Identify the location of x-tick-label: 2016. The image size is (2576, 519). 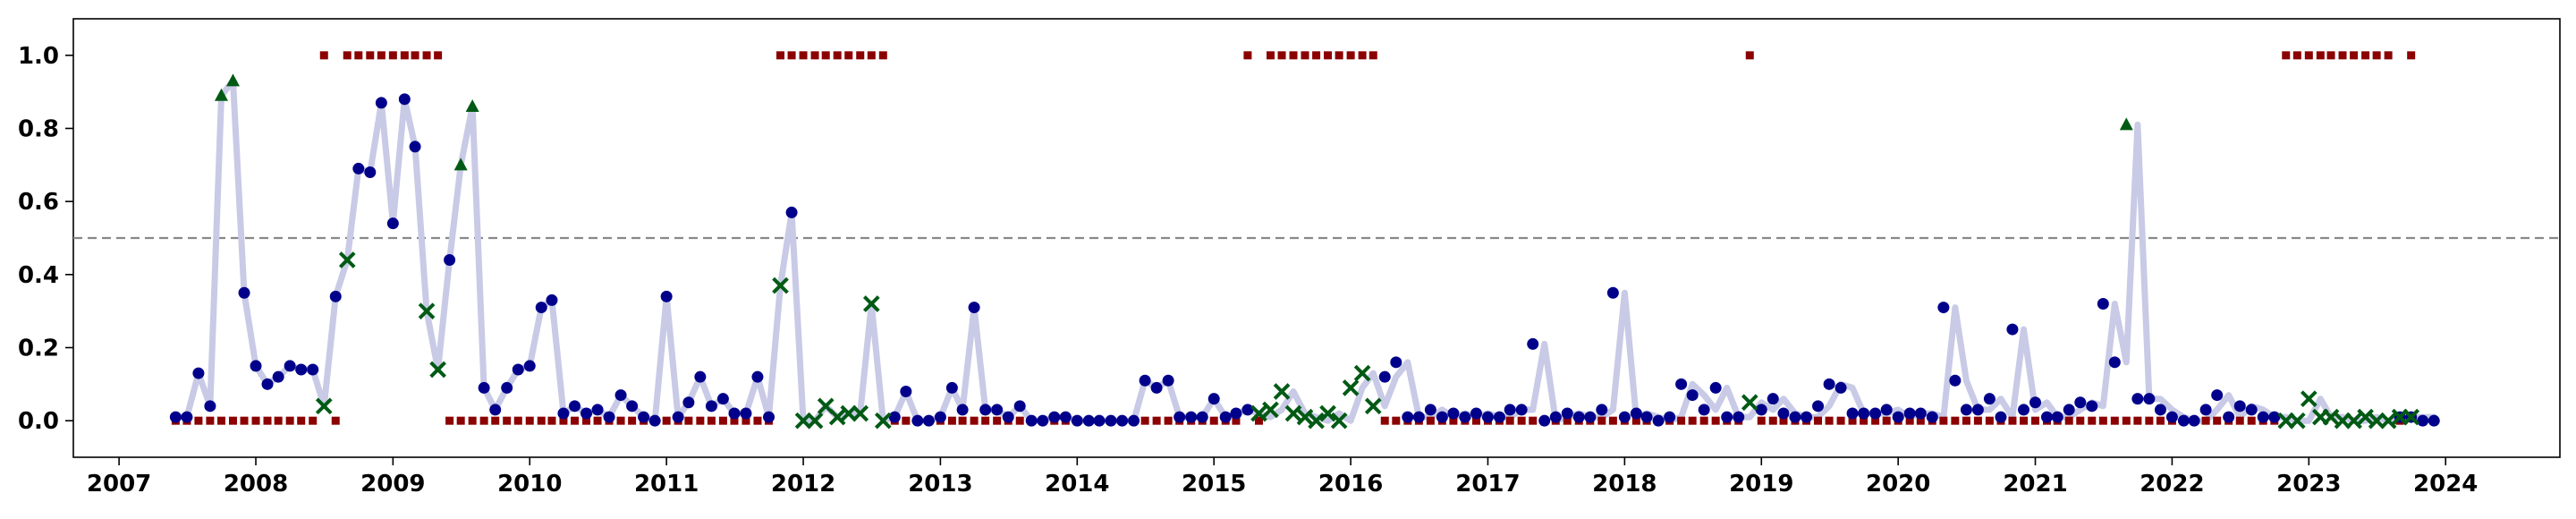
(1350, 484).